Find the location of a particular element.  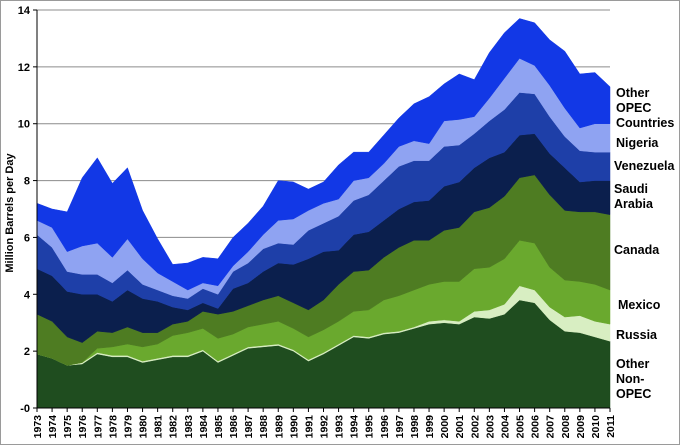

x-tick-label: 1977 is located at coordinates (98, 427).